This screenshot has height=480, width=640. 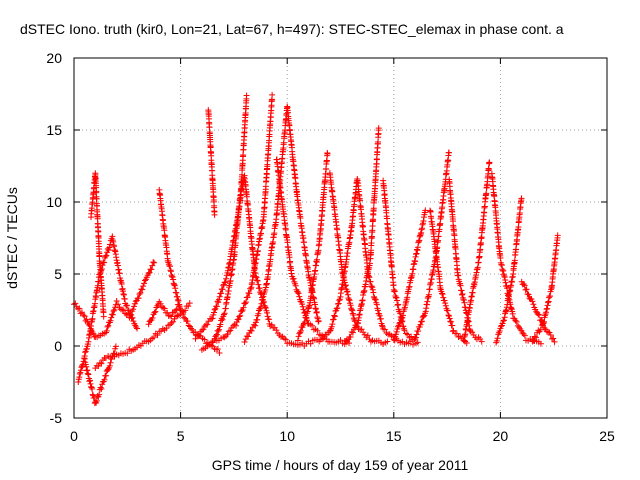 What do you see at coordinates (394, 436) in the screenshot?
I see `x-tick-label: 15` at bounding box center [394, 436].